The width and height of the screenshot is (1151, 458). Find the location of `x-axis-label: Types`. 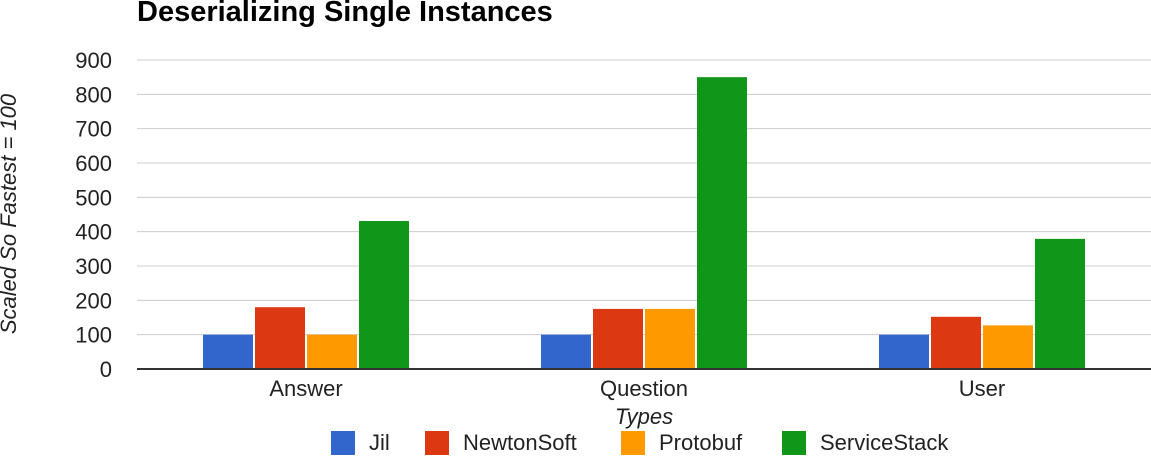

x-axis-label: Types is located at coordinates (644, 416).